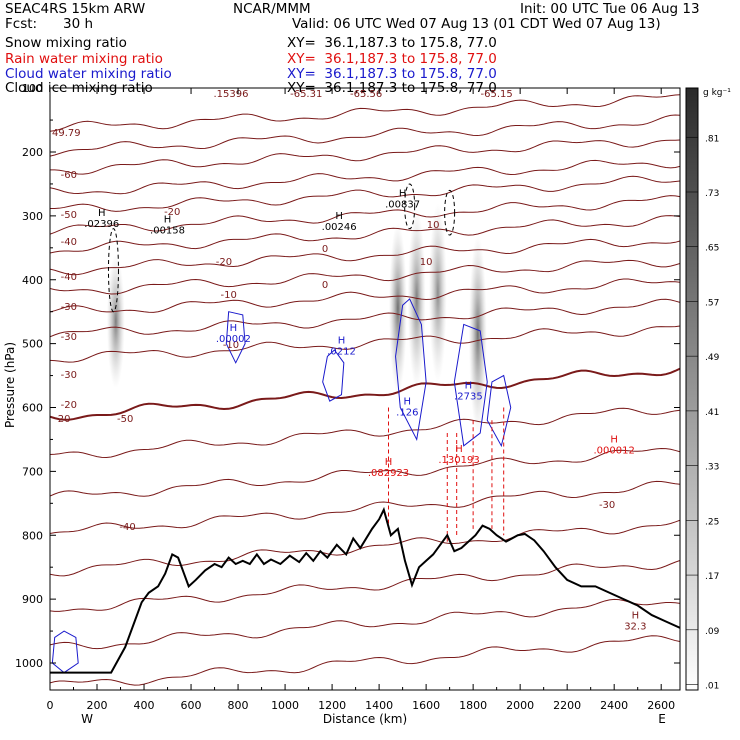 Image resolution: width=740 pixels, height=740 pixels. Describe the element at coordinates (50, 705) in the screenshot. I see `x-tick-label: 0` at that location.